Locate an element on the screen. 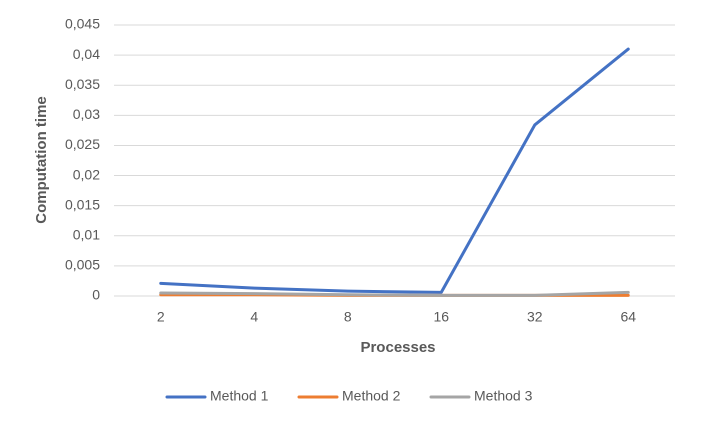  x-tick-label: 16 is located at coordinates (441, 317).